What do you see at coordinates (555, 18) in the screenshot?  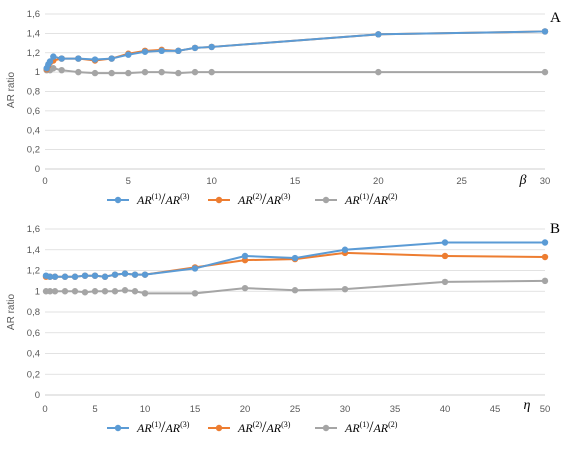 I see `panel-label: A` at bounding box center [555, 18].